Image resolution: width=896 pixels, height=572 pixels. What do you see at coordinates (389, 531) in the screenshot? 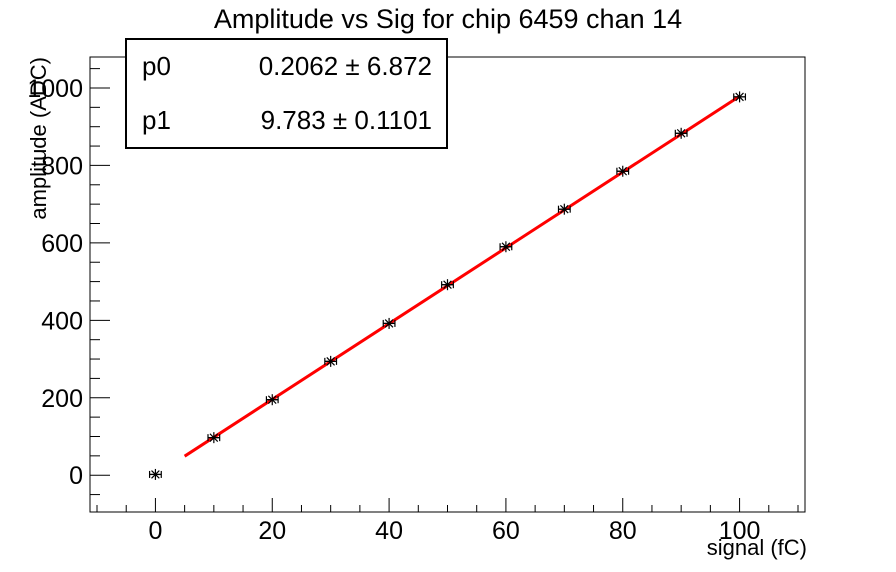
I see `x-tick-label: 40` at bounding box center [389, 531].